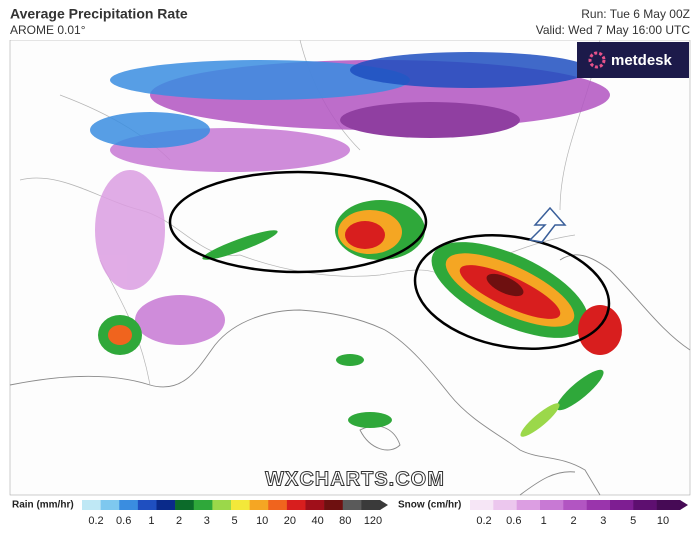 Image resolution: width=700 pixels, height=537 pixels. What do you see at coordinates (613, 30) in the screenshot?
I see `valid: Valid: Wed 7 May 16:00 UTC` at bounding box center [613, 30].